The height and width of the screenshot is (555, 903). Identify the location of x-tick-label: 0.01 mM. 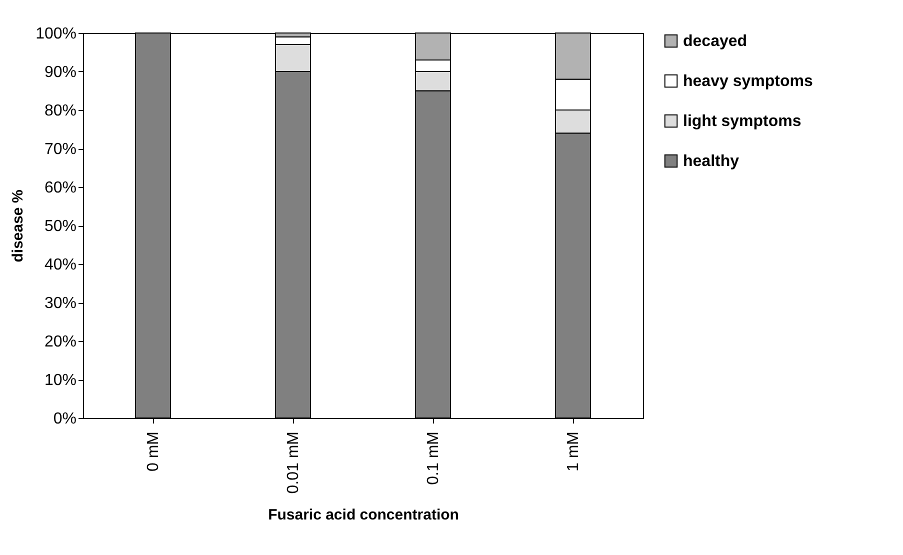
(293, 463).